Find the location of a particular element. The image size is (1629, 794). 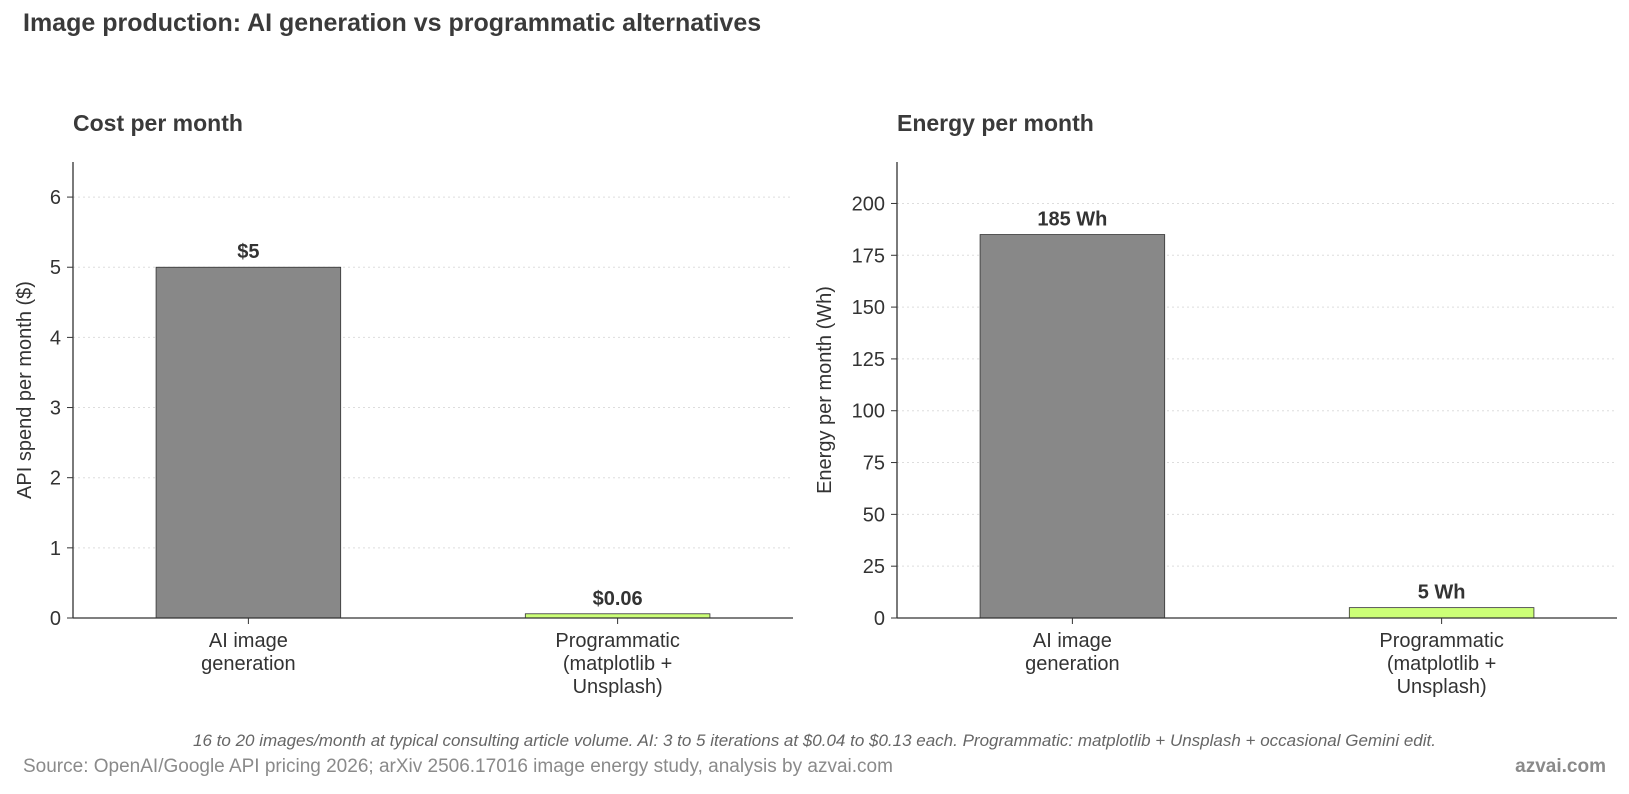

energy-ytick-label: 50 is located at coordinates (874, 515).